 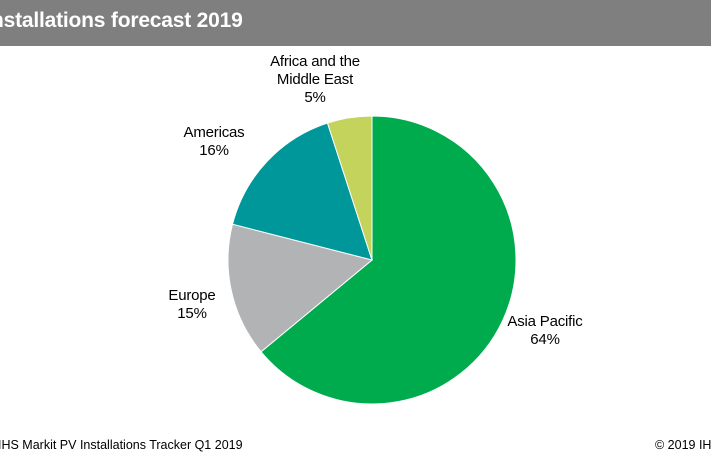 I want to click on pie-slice-africa-middle-east, so click(x=349, y=188).